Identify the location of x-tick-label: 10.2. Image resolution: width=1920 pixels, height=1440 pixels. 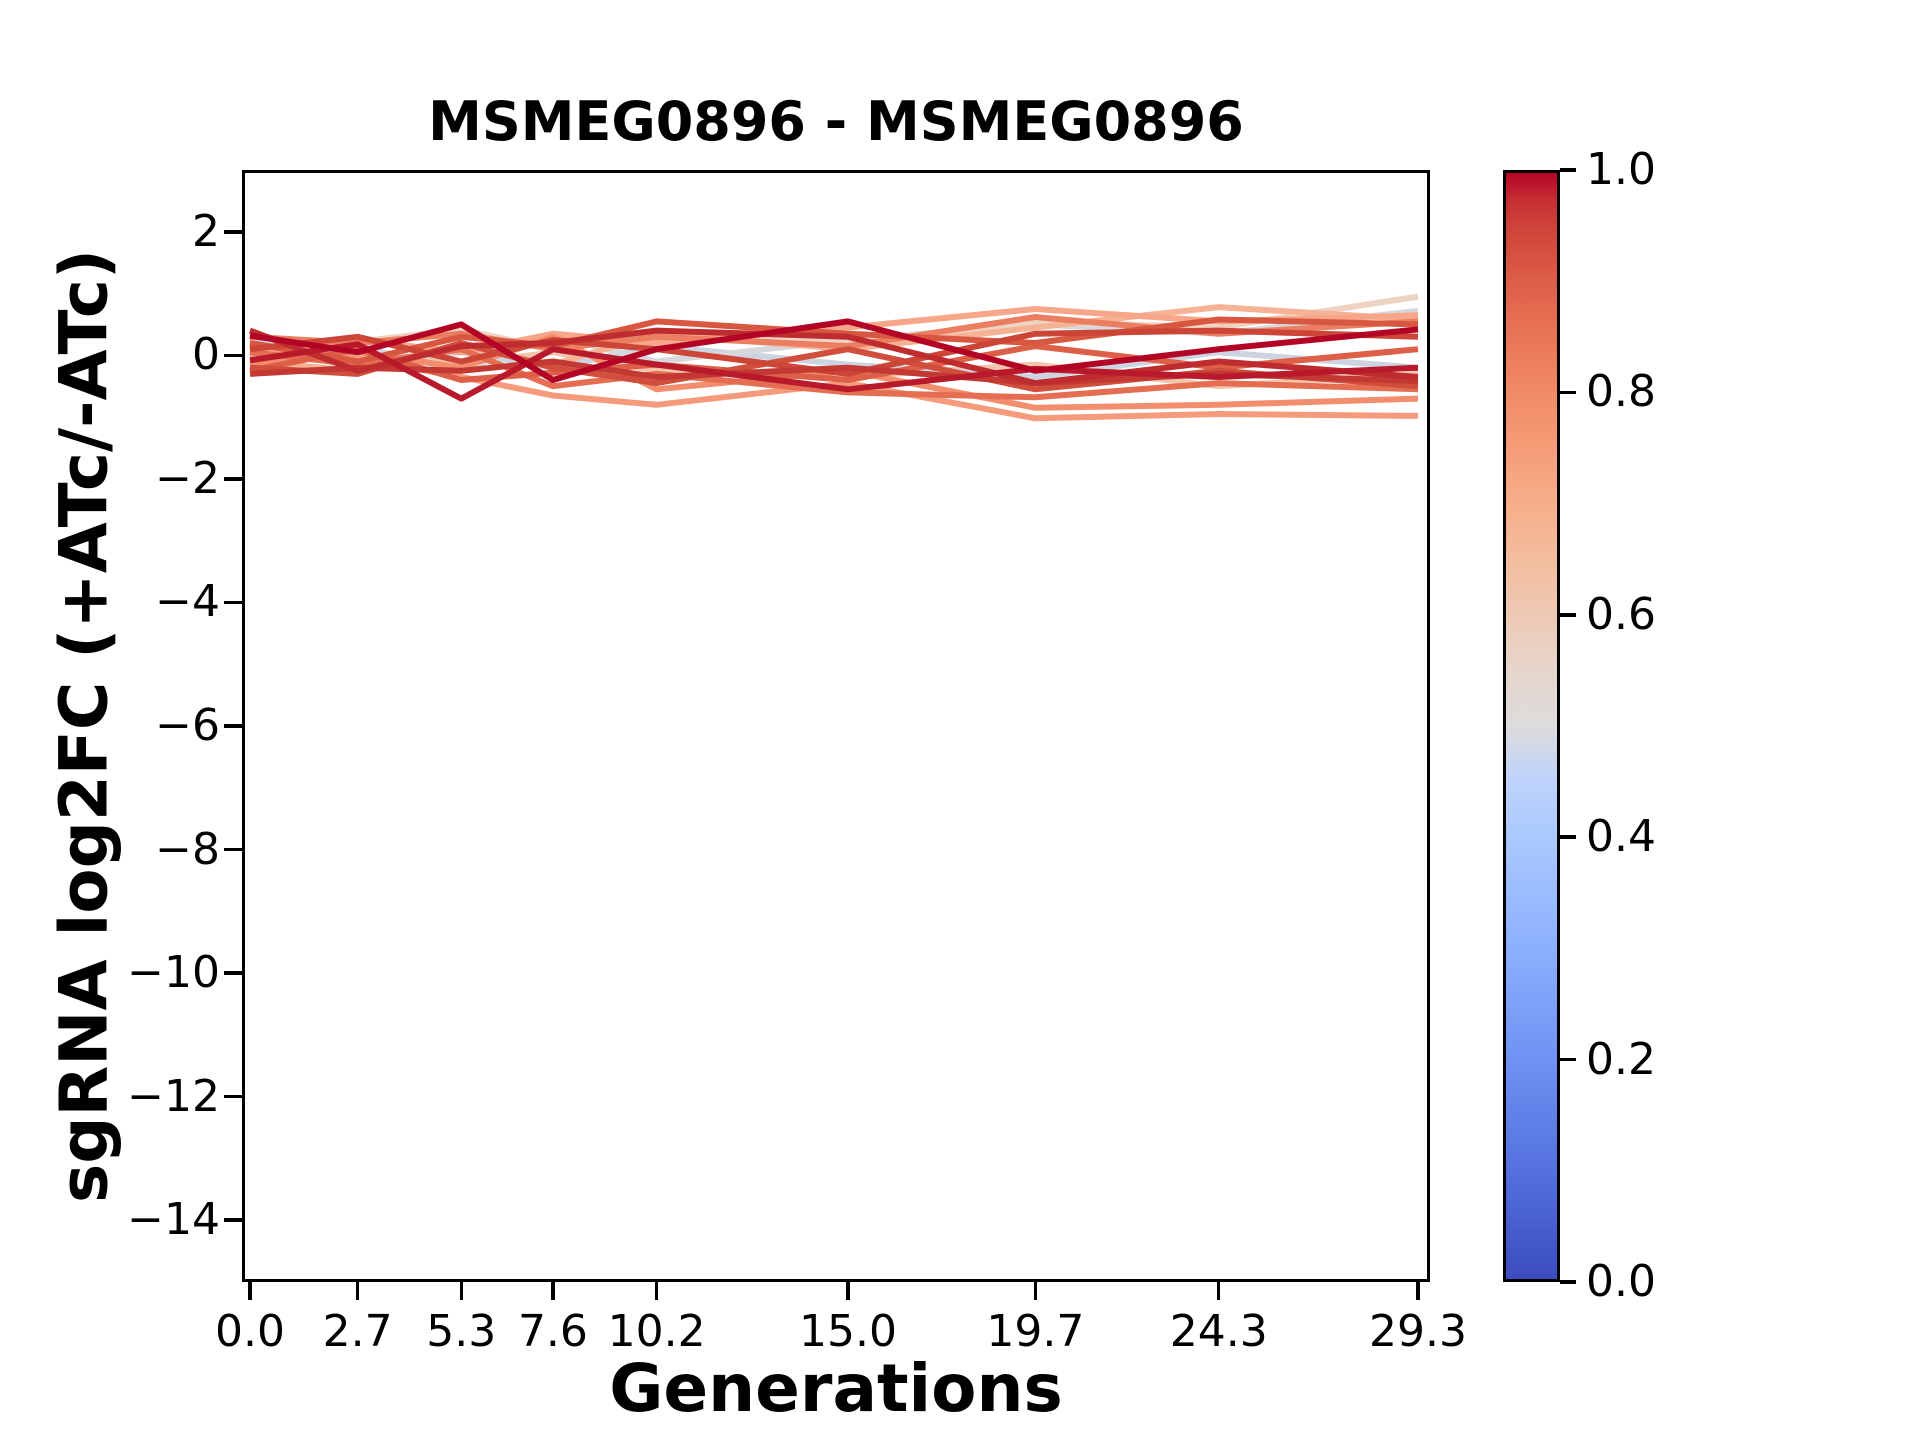
(656, 1331).